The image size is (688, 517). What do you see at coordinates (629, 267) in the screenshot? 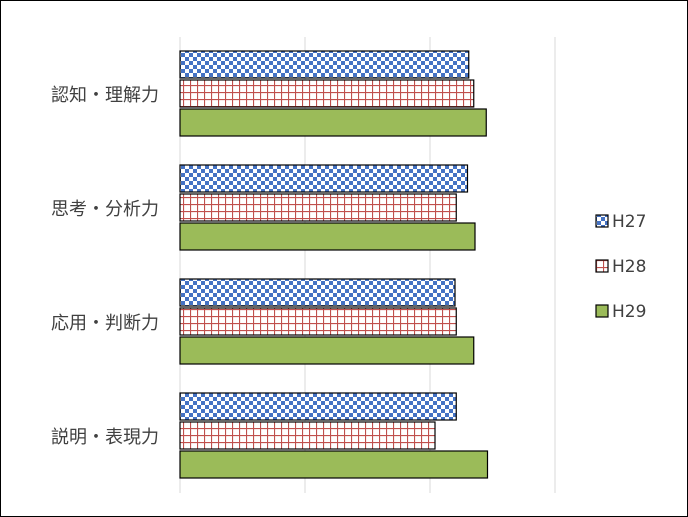
I see `legend-label-h28: H28` at bounding box center [629, 267].